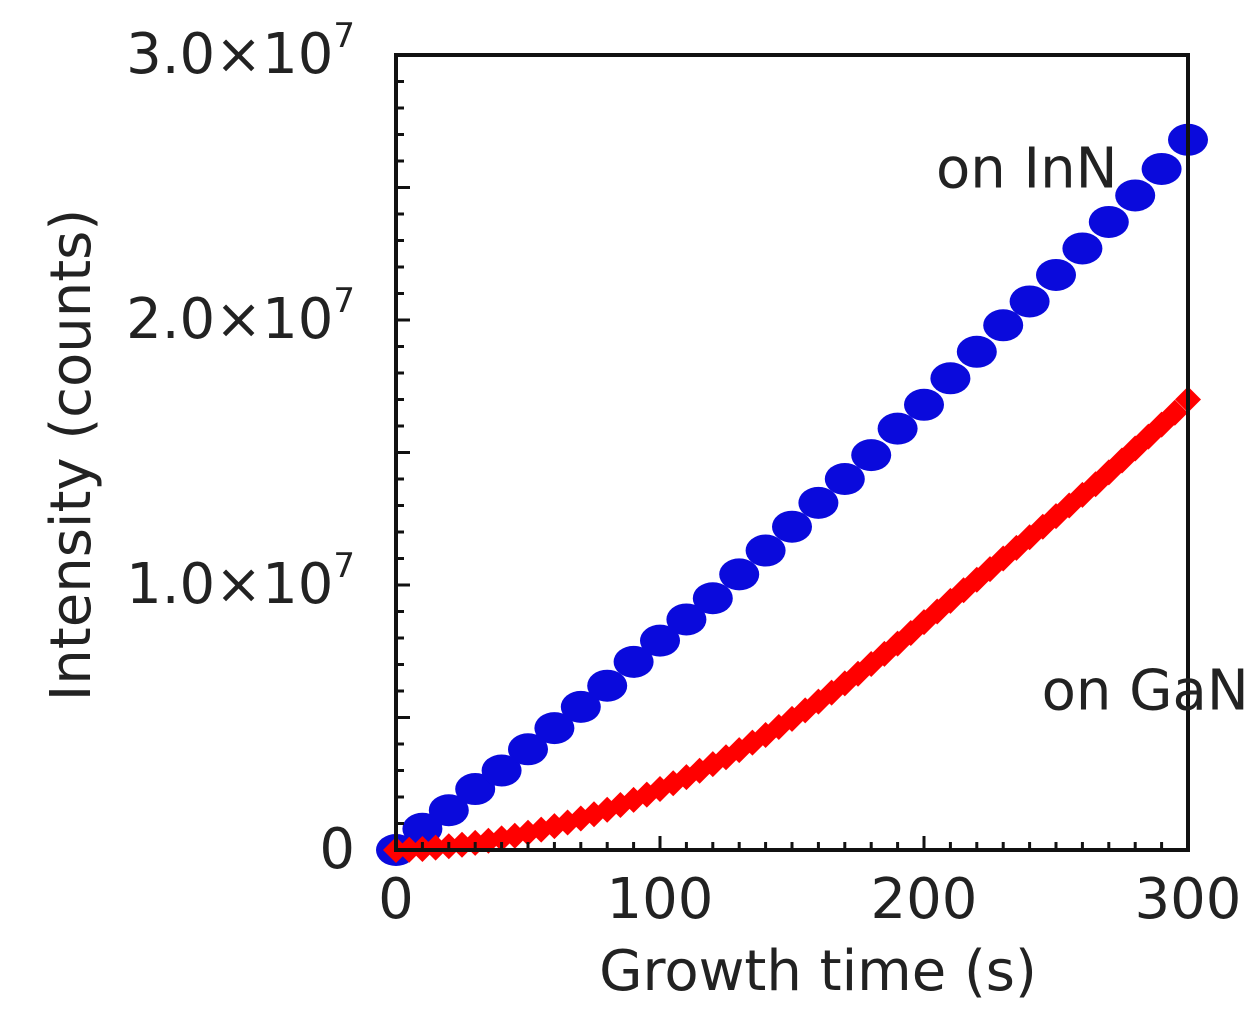 The height and width of the screenshot is (1031, 1260). Describe the element at coordinates (1188, 899) in the screenshot. I see `x-tick-label: 300` at that location.